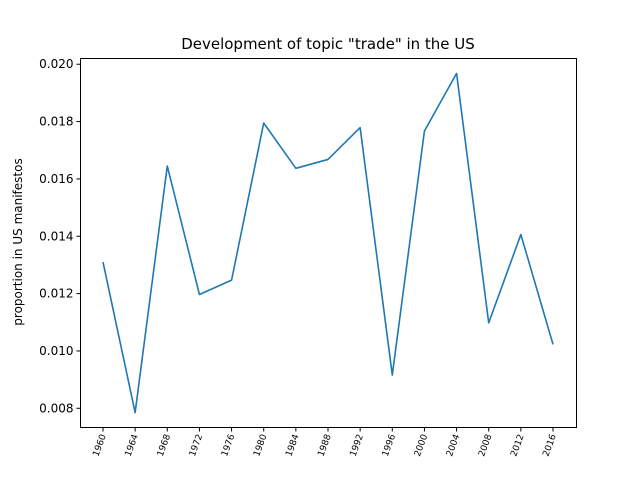 The image size is (640, 480). Describe the element at coordinates (550, 445) in the screenshot. I see `x-tick-label: 2016` at that location.